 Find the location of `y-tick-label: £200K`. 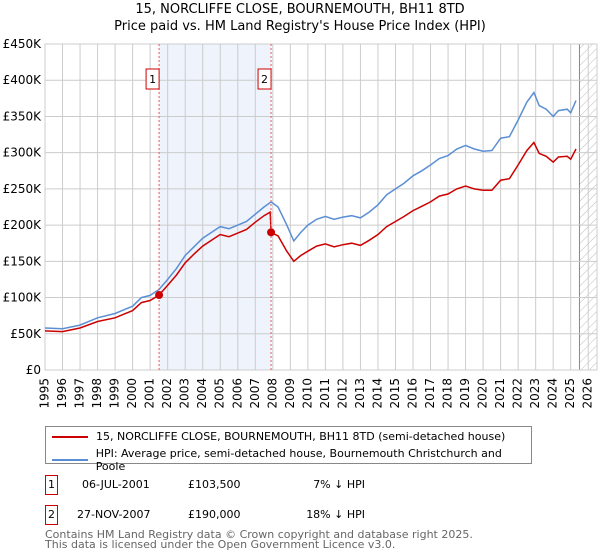

y-tick-label: £200K is located at coordinates (23, 225).